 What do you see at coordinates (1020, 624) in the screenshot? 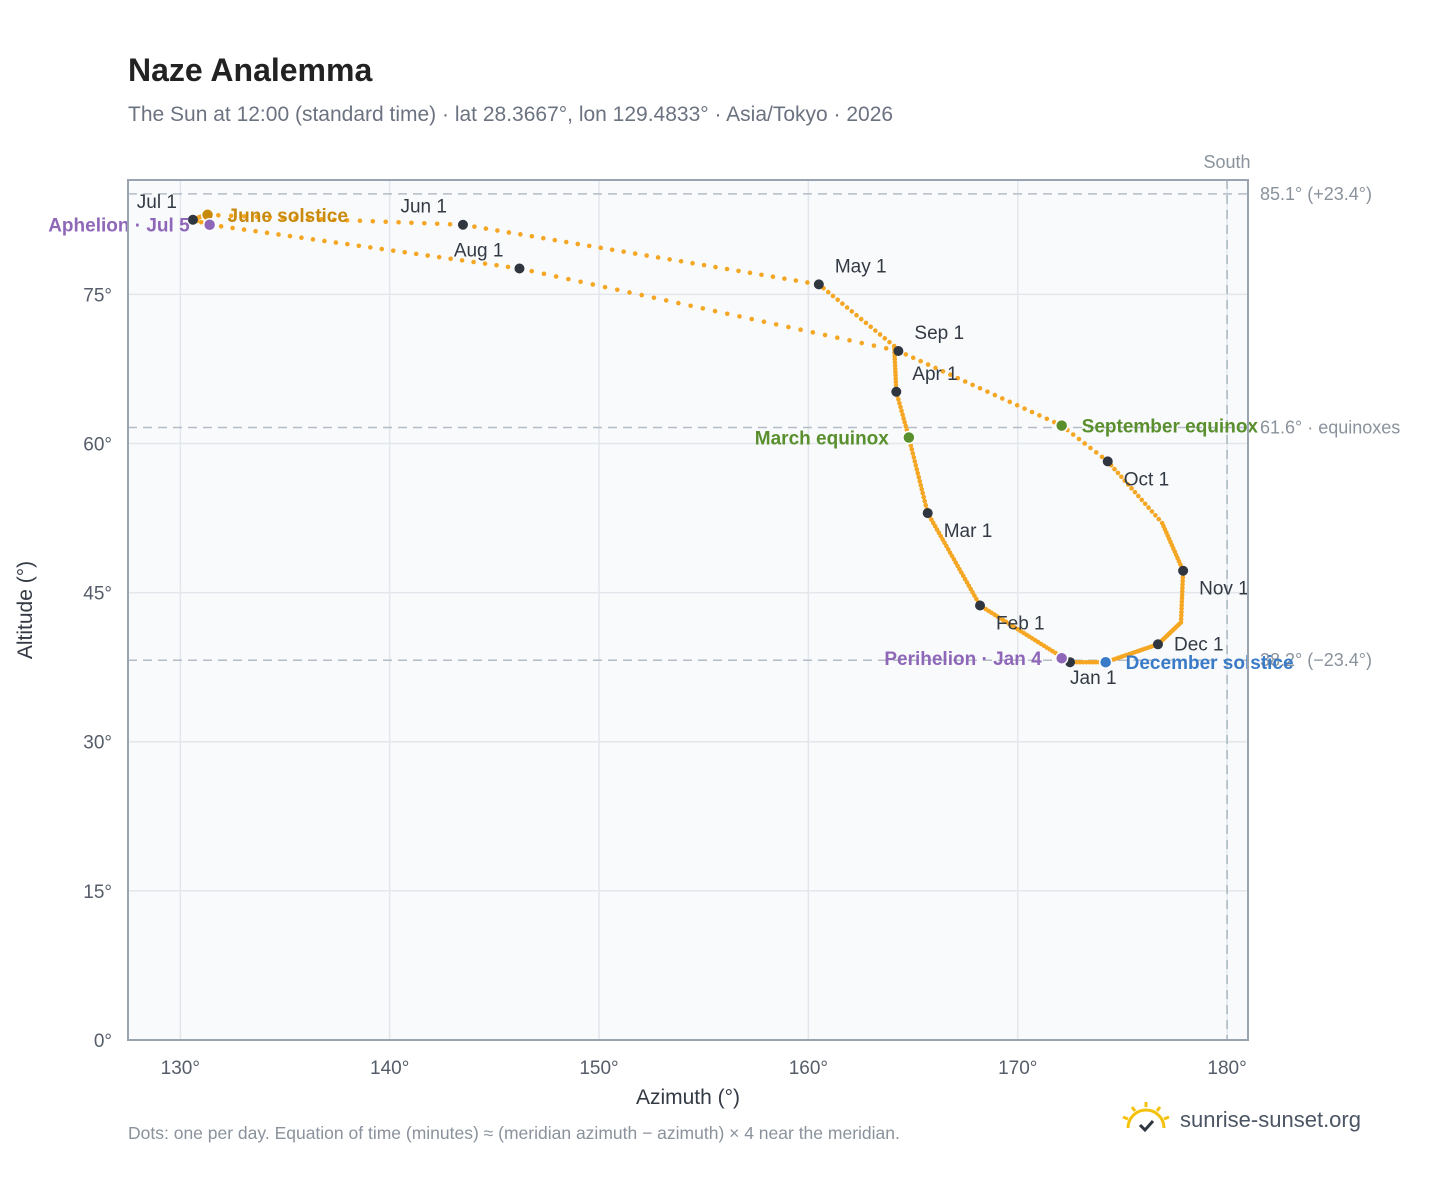
I see `month-marker-label: Feb 1` at bounding box center [1020, 624].